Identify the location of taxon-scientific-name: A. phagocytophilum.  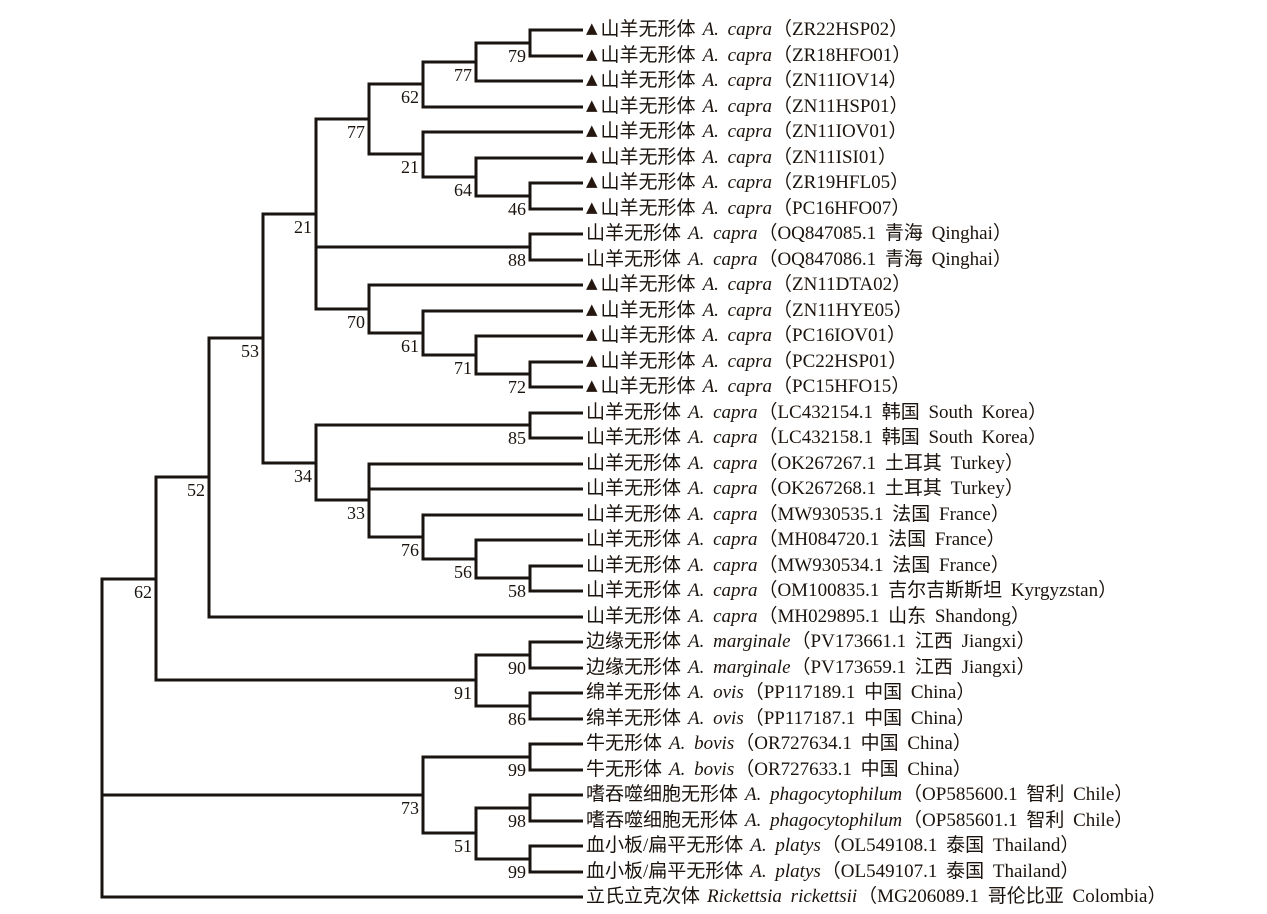
(824, 820).